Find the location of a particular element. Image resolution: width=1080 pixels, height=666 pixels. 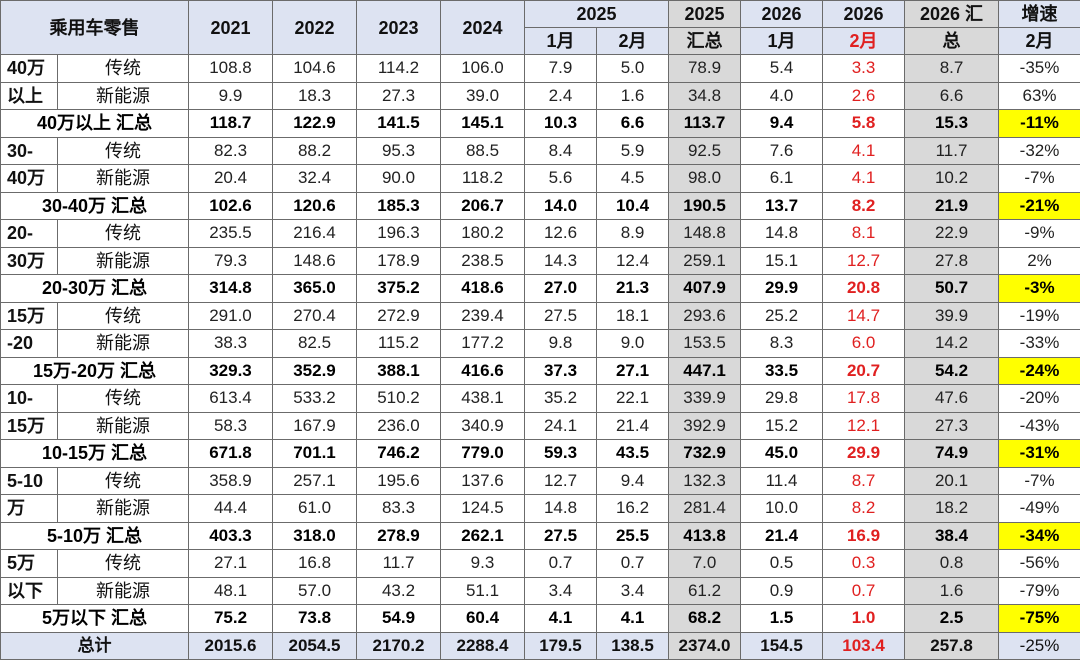

category-label: 10- is located at coordinates (29, 398).